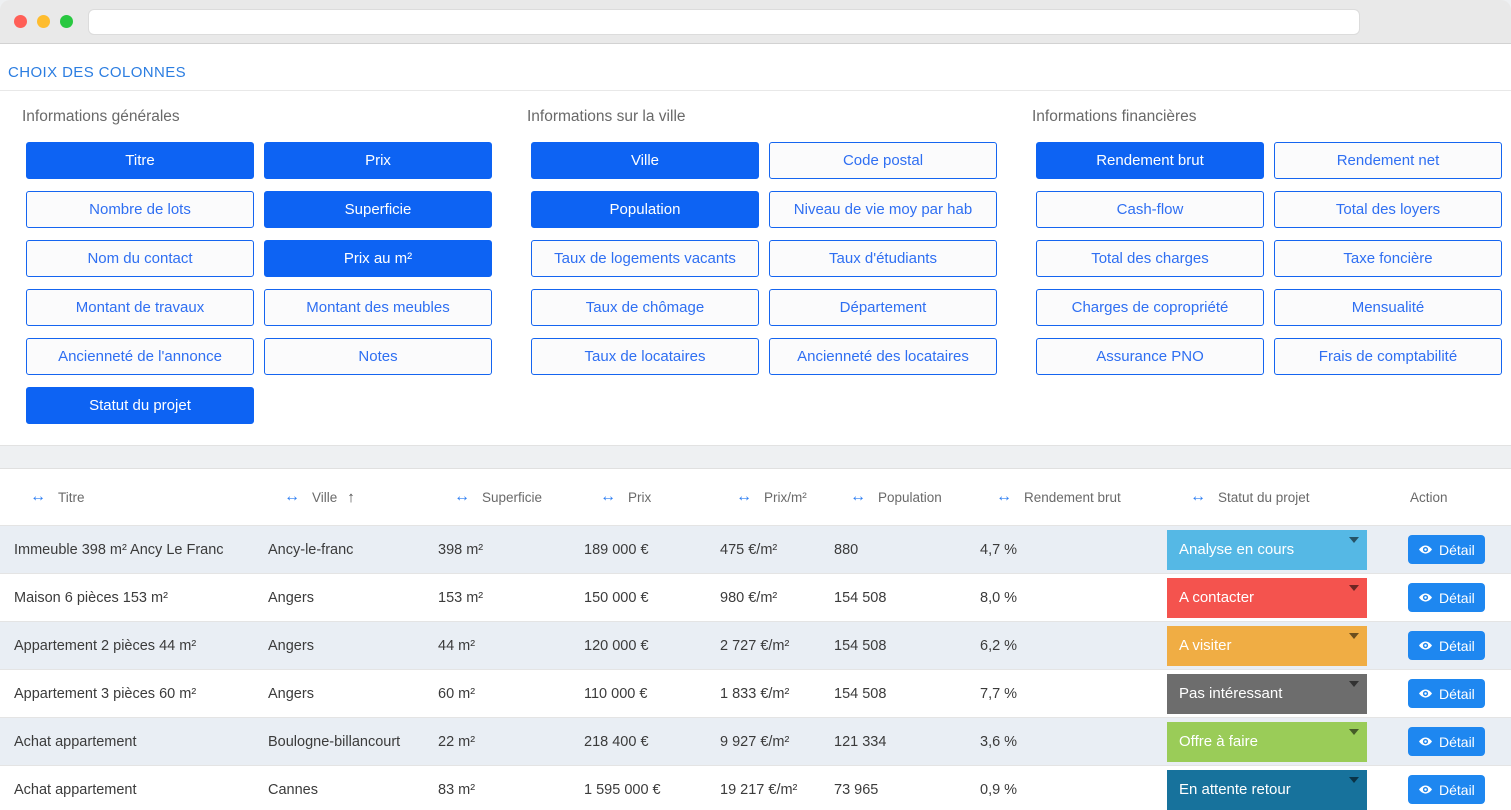 The width and height of the screenshot is (1511, 810). What do you see at coordinates (893, 497) in the screenshot?
I see `column-header-population: ↔ Population` at bounding box center [893, 497].